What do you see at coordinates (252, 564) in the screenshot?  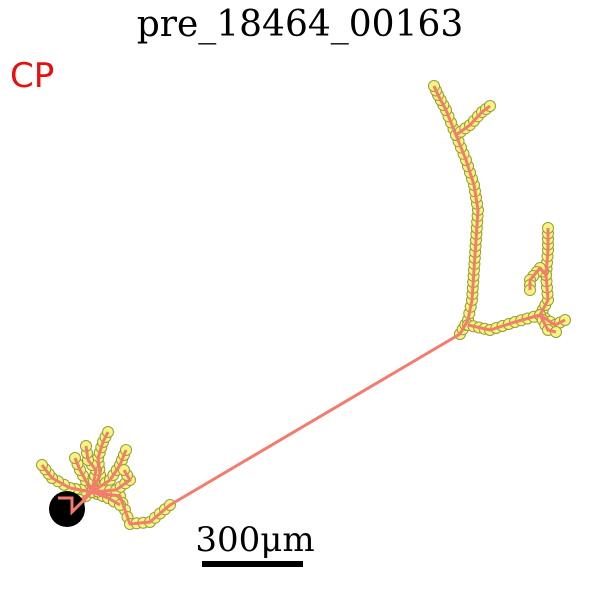 I see `scale-bar` at bounding box center [252, 564].